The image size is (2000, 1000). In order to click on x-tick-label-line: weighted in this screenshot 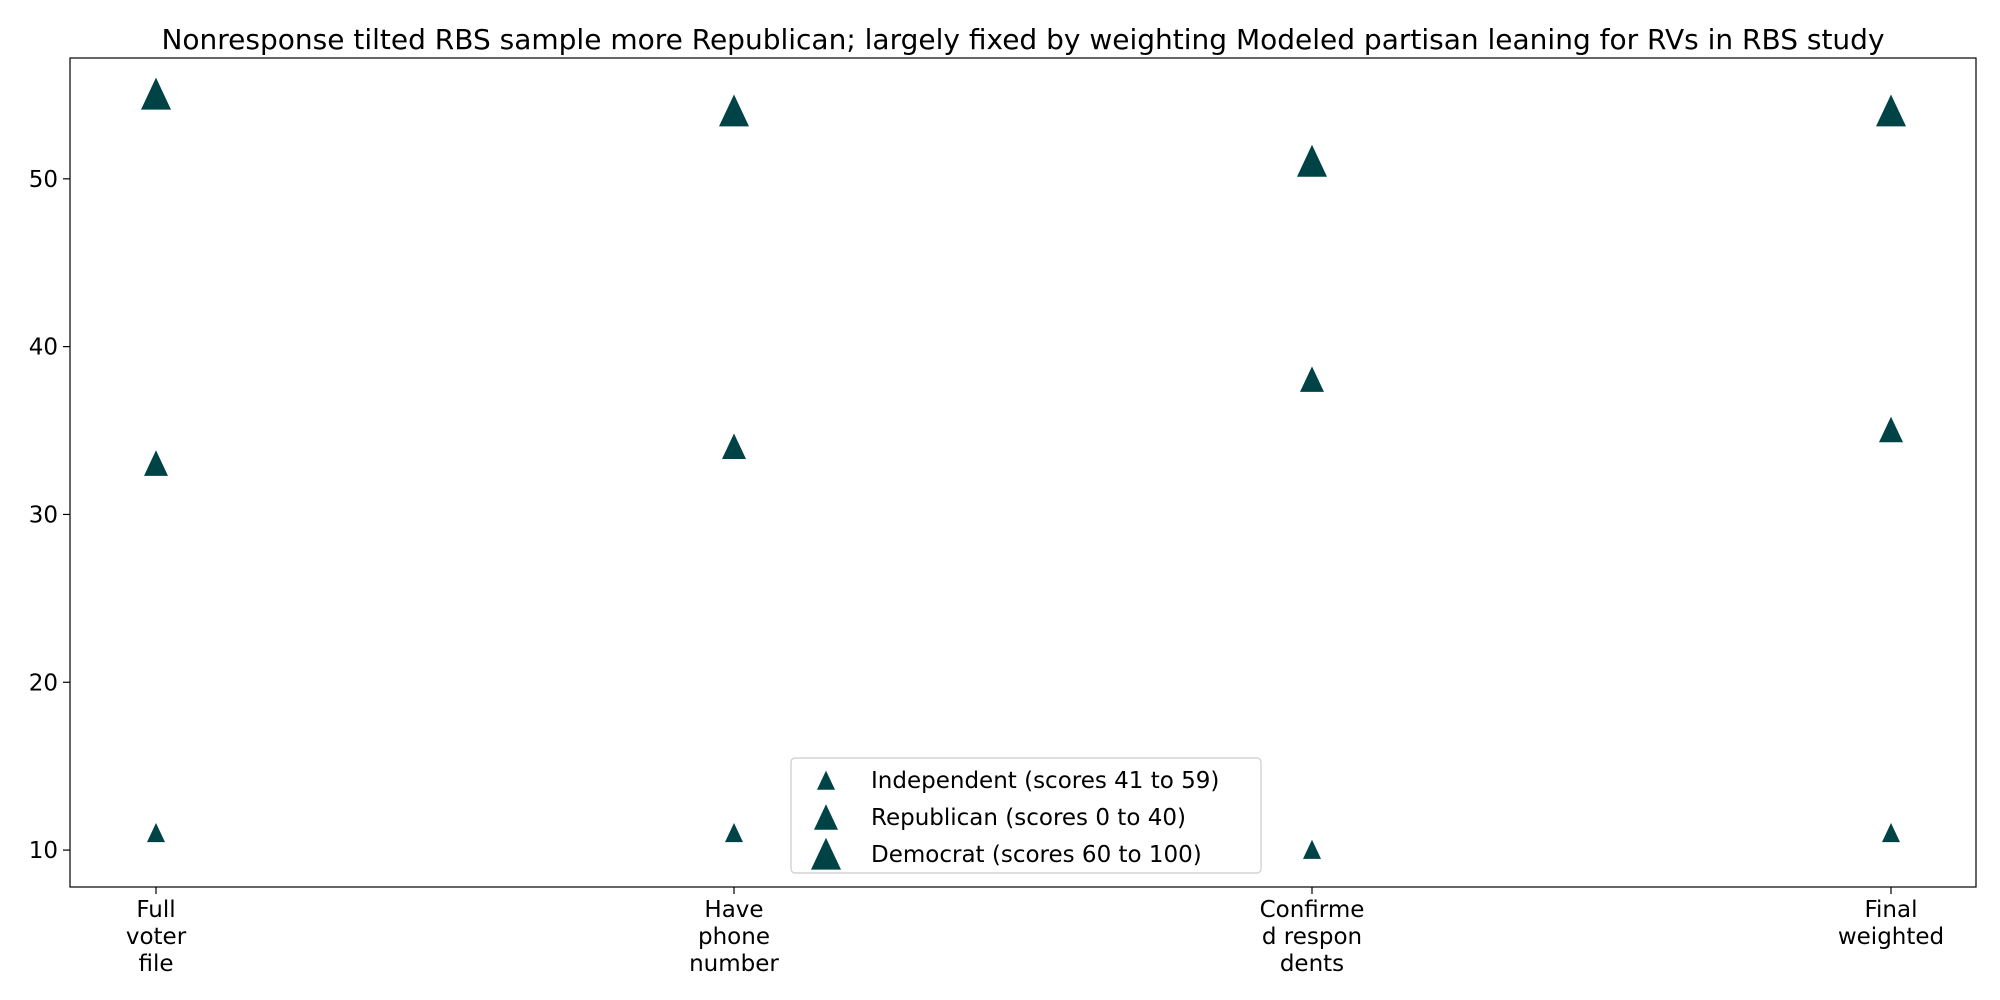, I will do `click(1891, 937)`.